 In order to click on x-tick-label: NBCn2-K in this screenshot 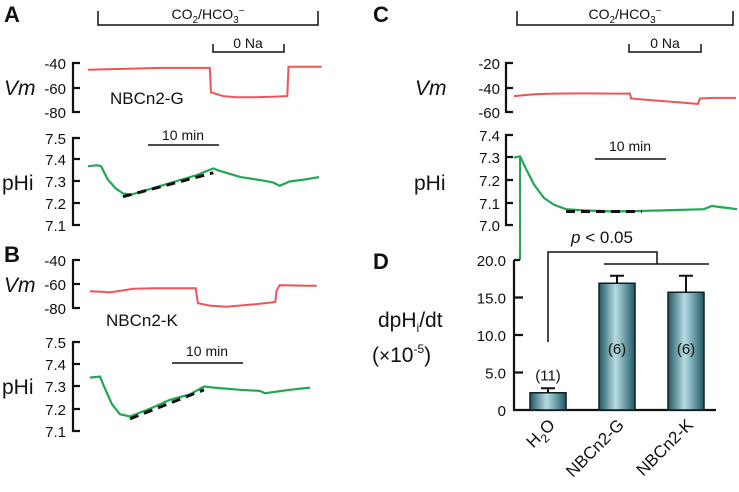, I will do `click(665, 447)`.